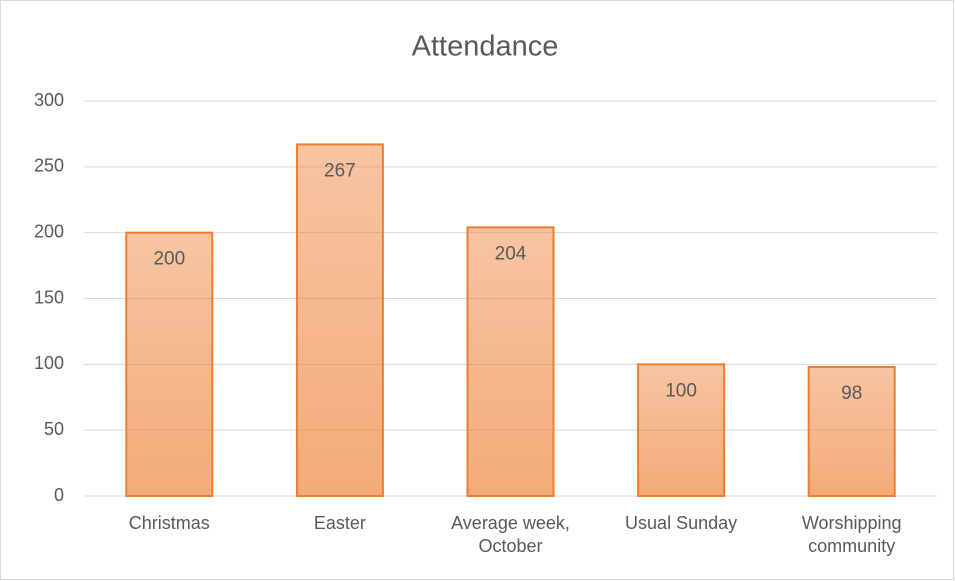 The width and height of the screenshot is (955, 581). I want to click on x-tick-label: Usual Sunday, so click(681, 523).